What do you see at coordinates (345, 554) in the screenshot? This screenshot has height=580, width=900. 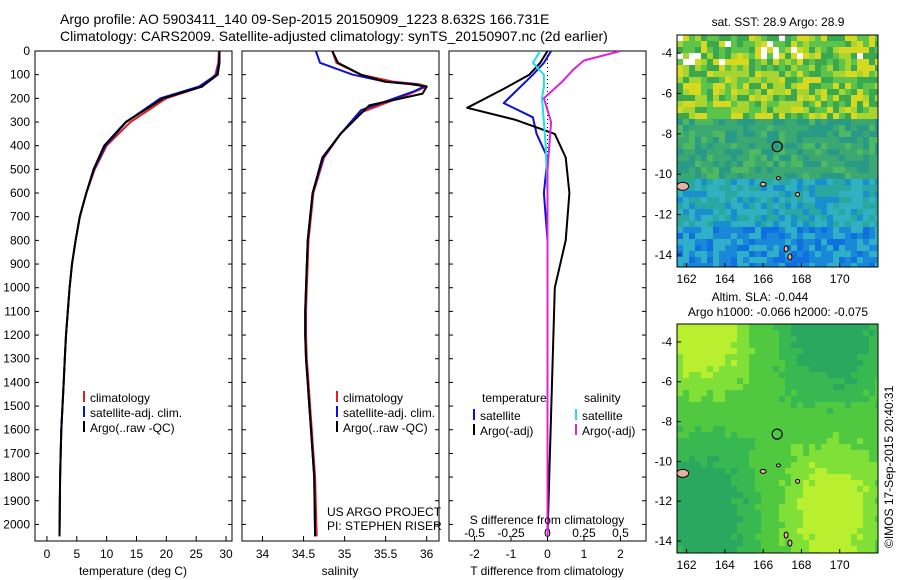 I see `sal-xtick-label: 35` at bounding box center [345, 554].